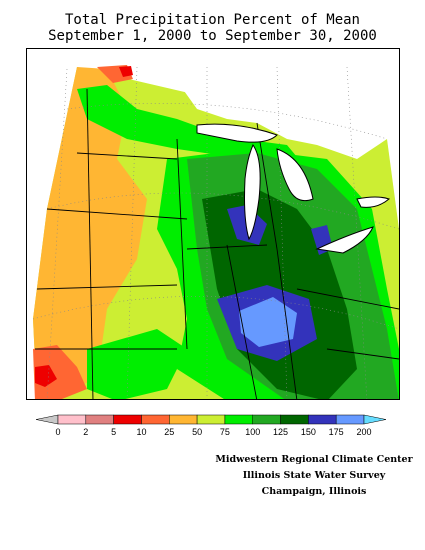  What do you see at coordinates (373, 202) in the screenshot?
I see `lake-ontario` at bounding box center [373, 202].